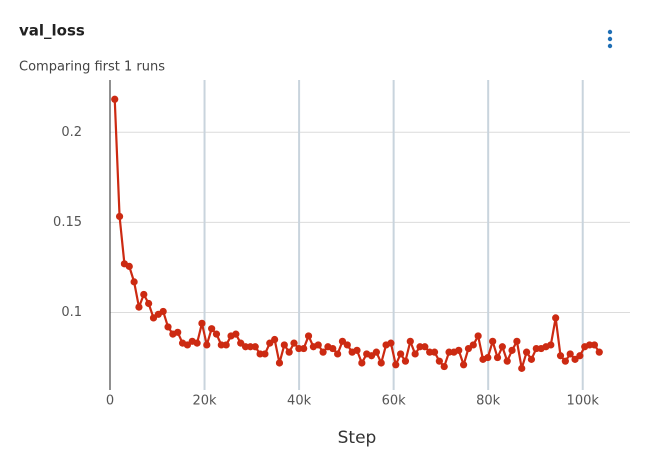 This screenshot has width=654, height=468. Describe the element at coordinates (110, 401) in the screenshot. I see `x-tick-label: 0` at that location.